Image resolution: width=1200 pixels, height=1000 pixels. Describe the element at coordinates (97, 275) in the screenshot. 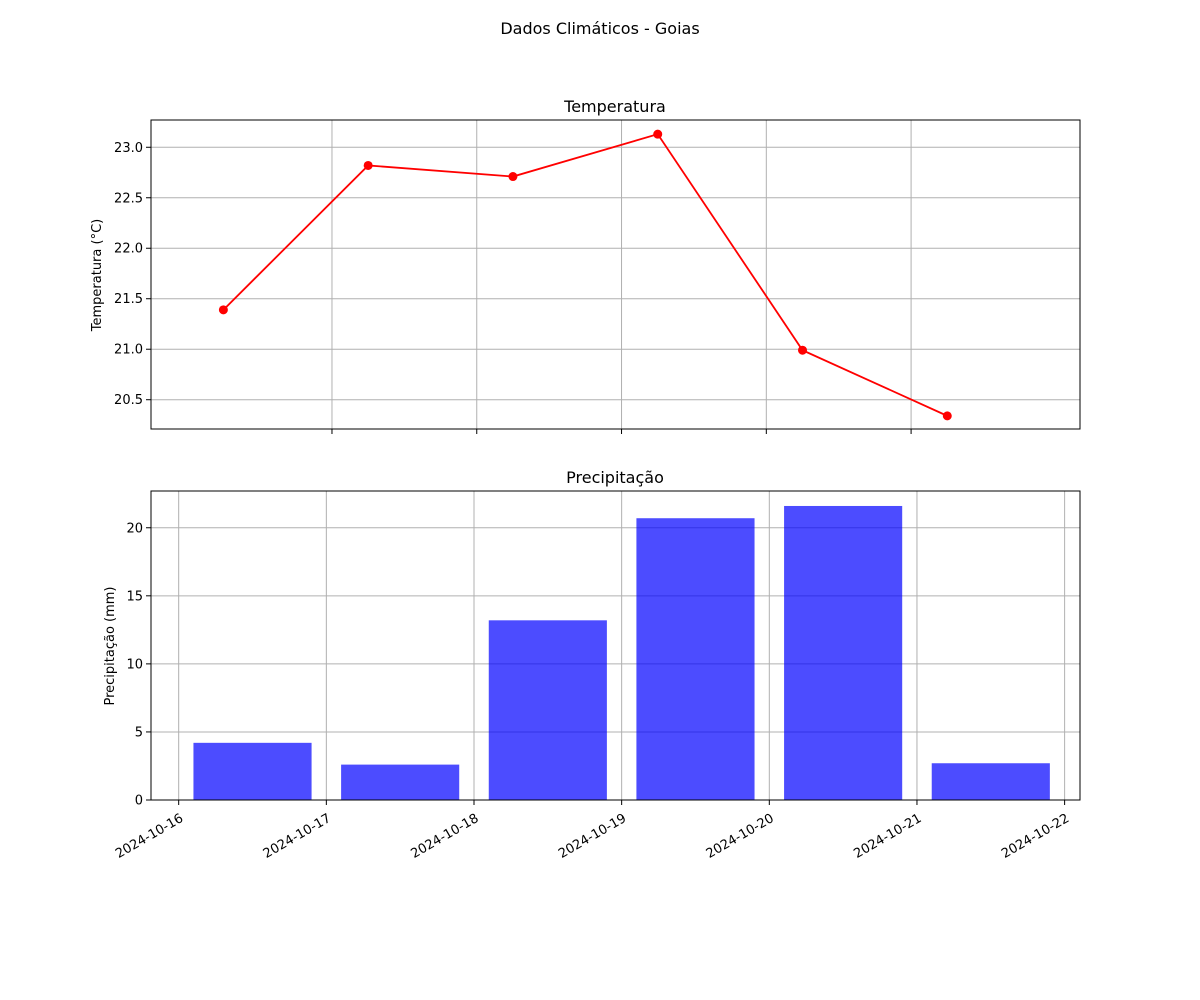

I see `temperature-y-axis-label: Temperatura (°C)` at that location.